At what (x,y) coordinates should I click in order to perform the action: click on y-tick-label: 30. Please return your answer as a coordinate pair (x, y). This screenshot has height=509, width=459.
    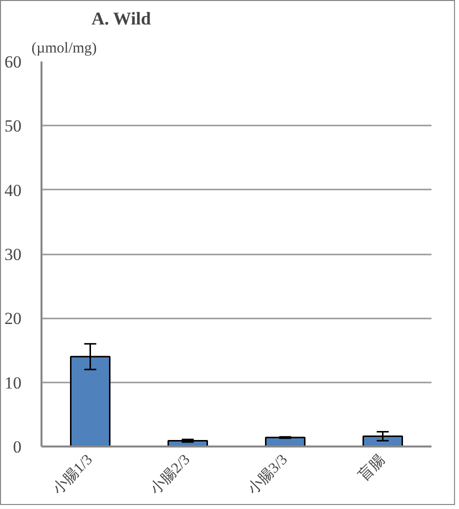
    Looking at the image, I should click on (13, 254).